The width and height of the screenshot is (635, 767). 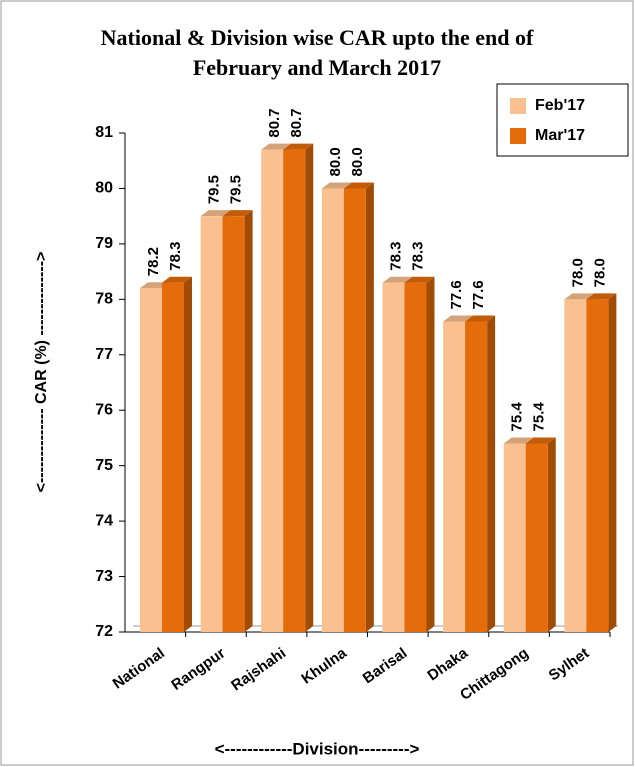 What do you see at coordinates (317, 748) in the screenshot?
I see `x-axis-label: <------------Division--------->` at bounding box center [317, 748].